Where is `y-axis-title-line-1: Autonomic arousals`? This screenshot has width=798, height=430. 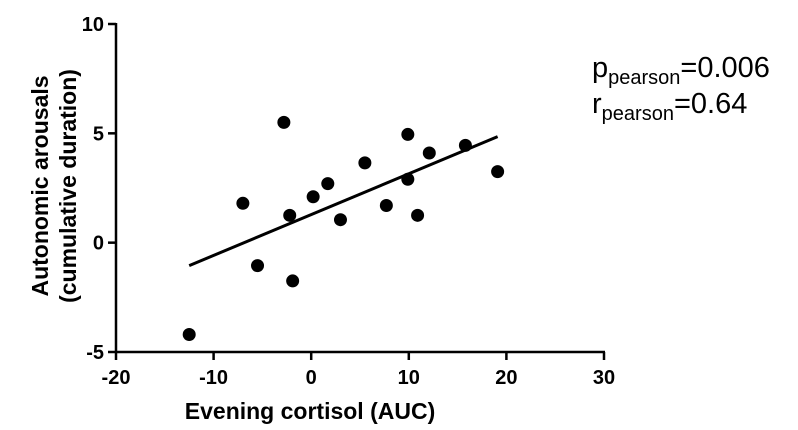 y-axis-title-line-1: Autonomic arousals is located at coordinates (40, 185).